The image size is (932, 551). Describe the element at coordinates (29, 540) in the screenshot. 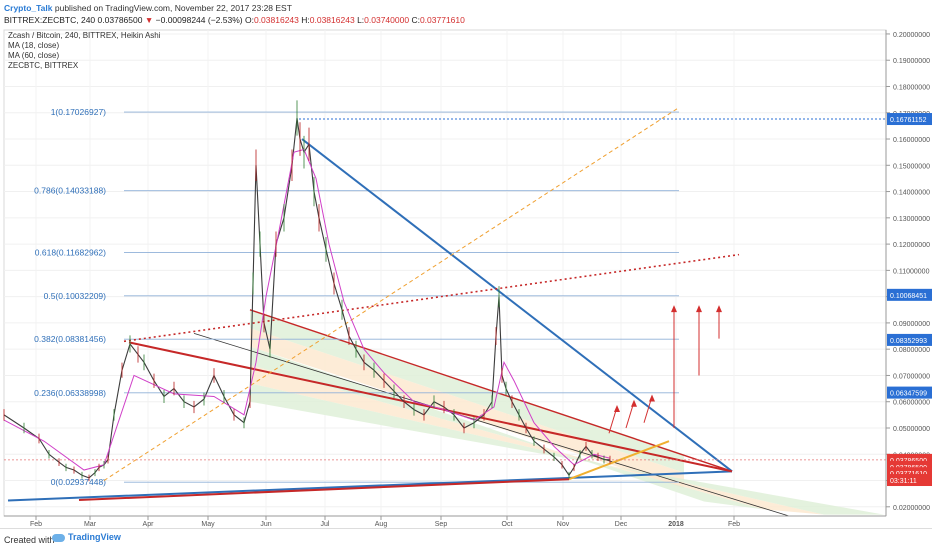

I see `created-with: Created with` at that location.